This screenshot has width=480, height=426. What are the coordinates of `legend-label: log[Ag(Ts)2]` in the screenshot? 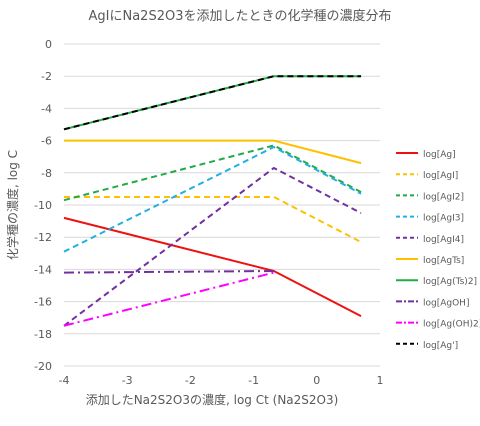 It's located at (450, 282).